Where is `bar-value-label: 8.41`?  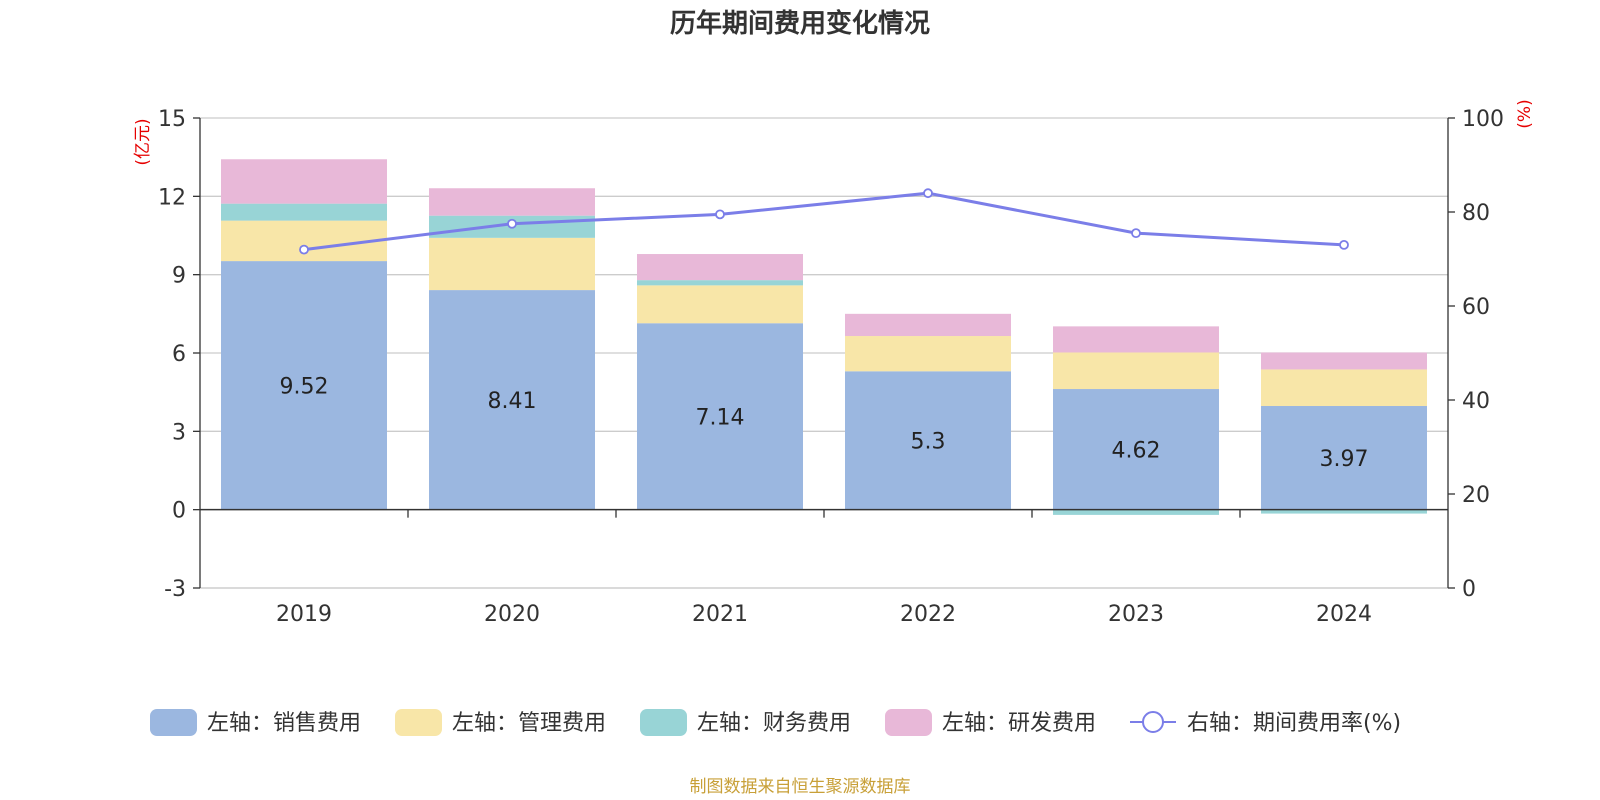
bar-value-label: 8.41 is located at coordinates (512, 401).